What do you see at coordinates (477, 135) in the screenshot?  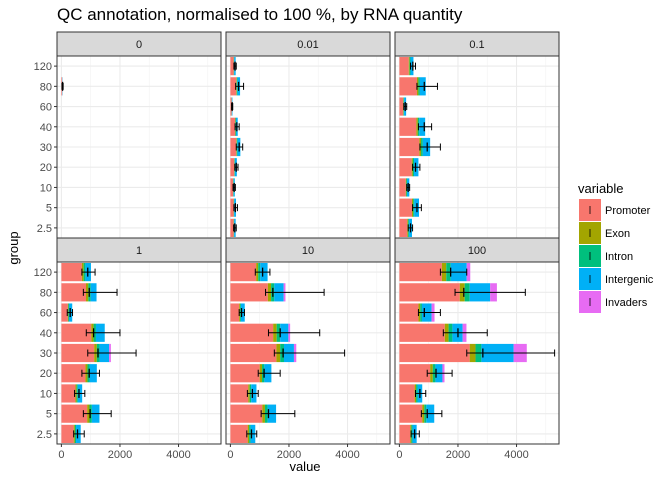 I see `facet-panel-0_1: 0.1` at bounding box center [477, 135].